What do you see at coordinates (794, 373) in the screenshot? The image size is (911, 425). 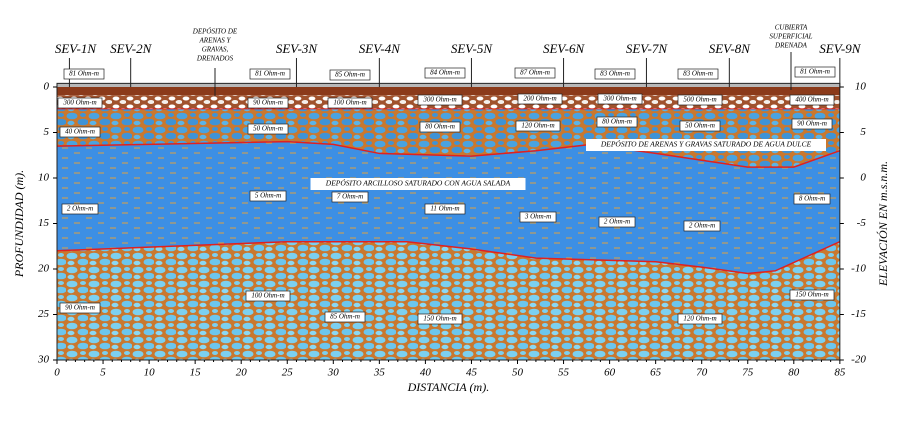 I see `x-tick-label: 80` at bounding box center [794, 373].